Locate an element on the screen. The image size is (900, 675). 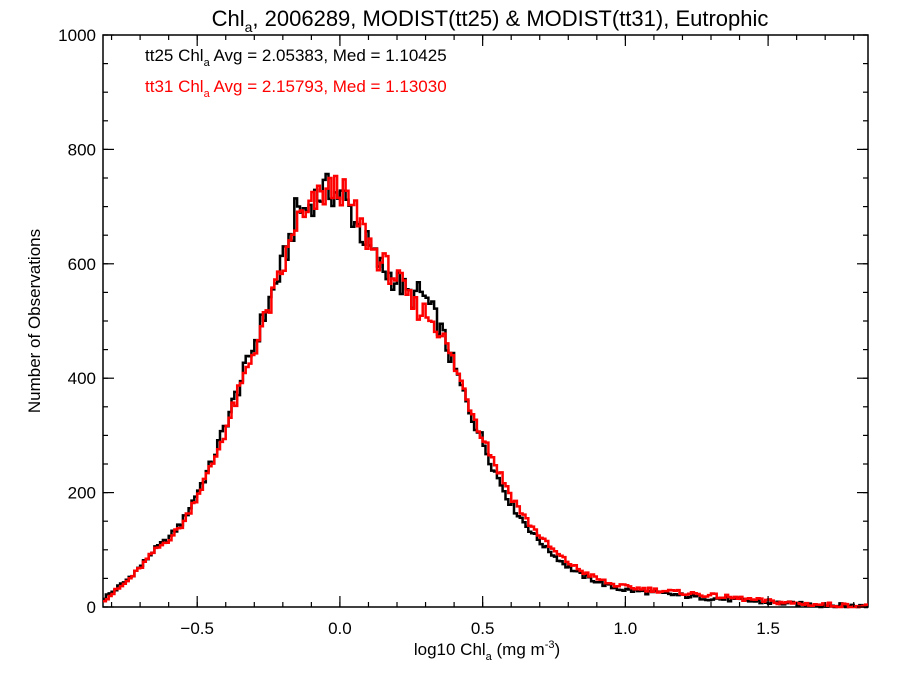
legend-tt25: tt25 Chla Avg = 2.05383, Med = 1.10425 is located at coordinates (296, 57).